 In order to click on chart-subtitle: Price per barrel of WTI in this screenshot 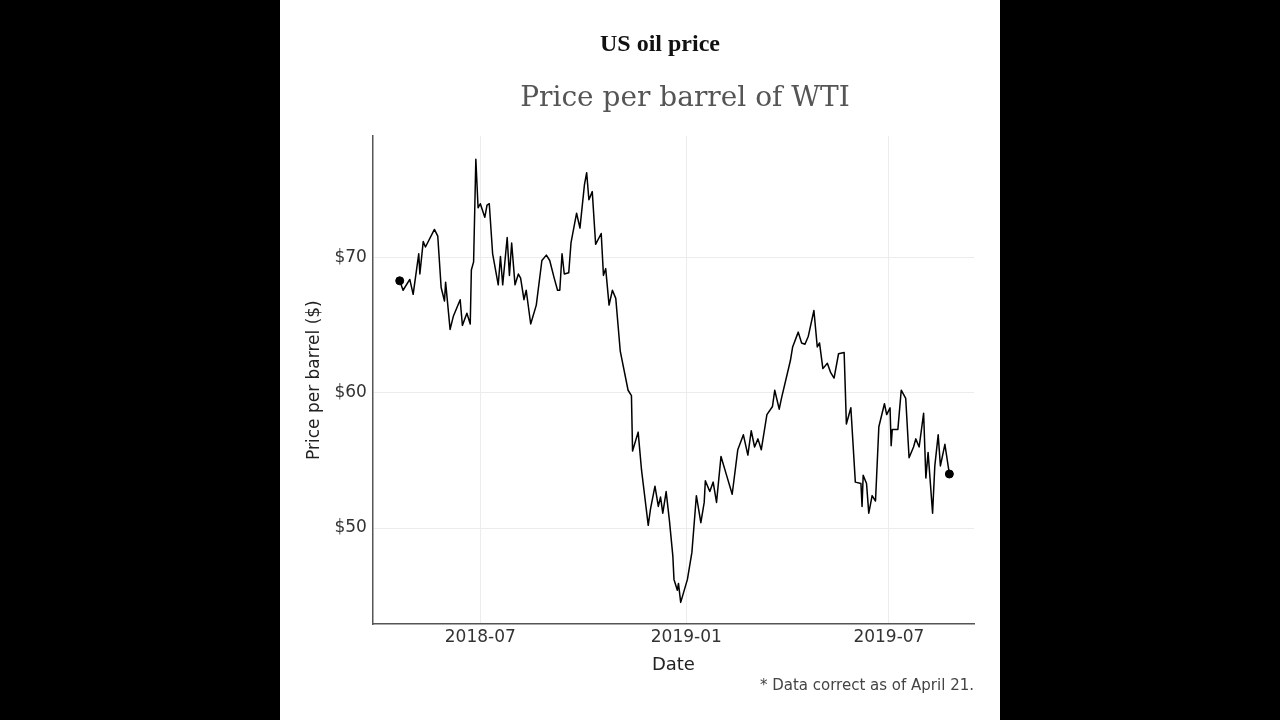, I will do `click(685, 96)`.